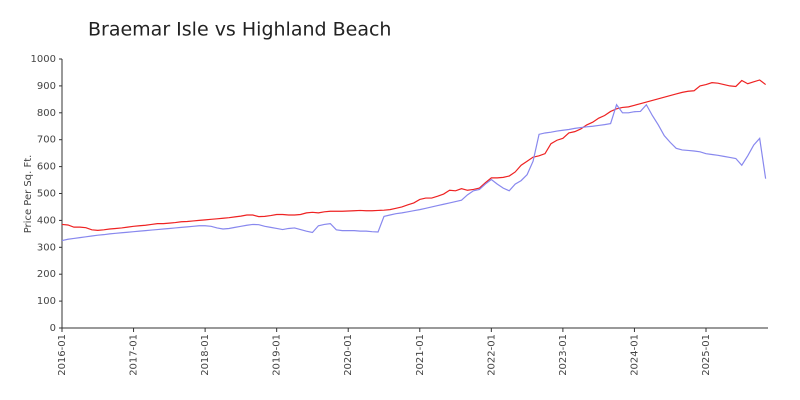 The width and height of the screenshot is (800, 400). I want to click on y-tick-label: 1000, so click(43, 59).